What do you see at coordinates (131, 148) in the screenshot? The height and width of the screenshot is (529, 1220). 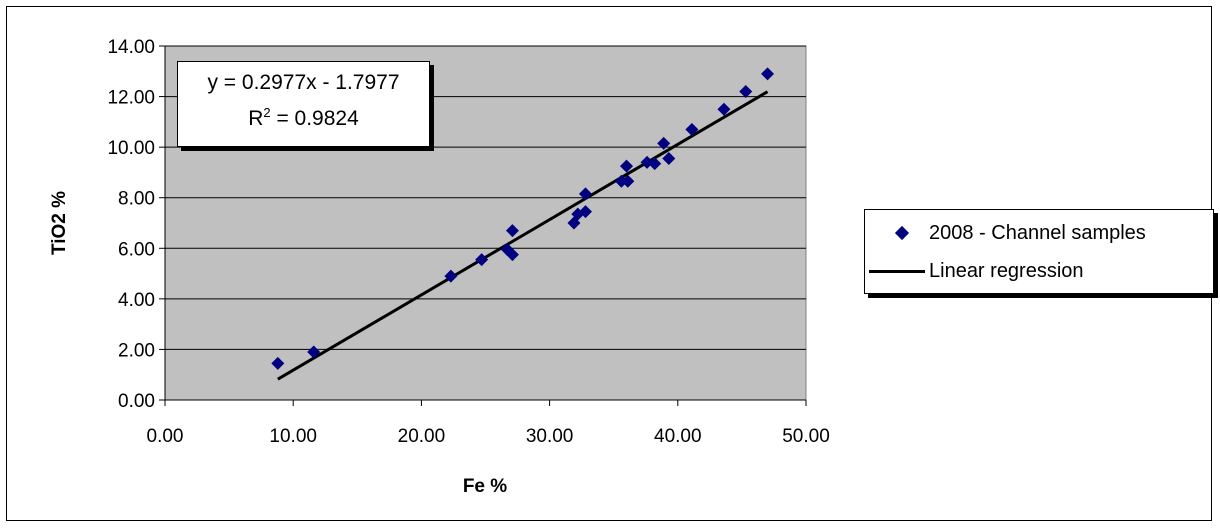 I see `y-tick-label: 10.00` at bounding box center [131, 148].